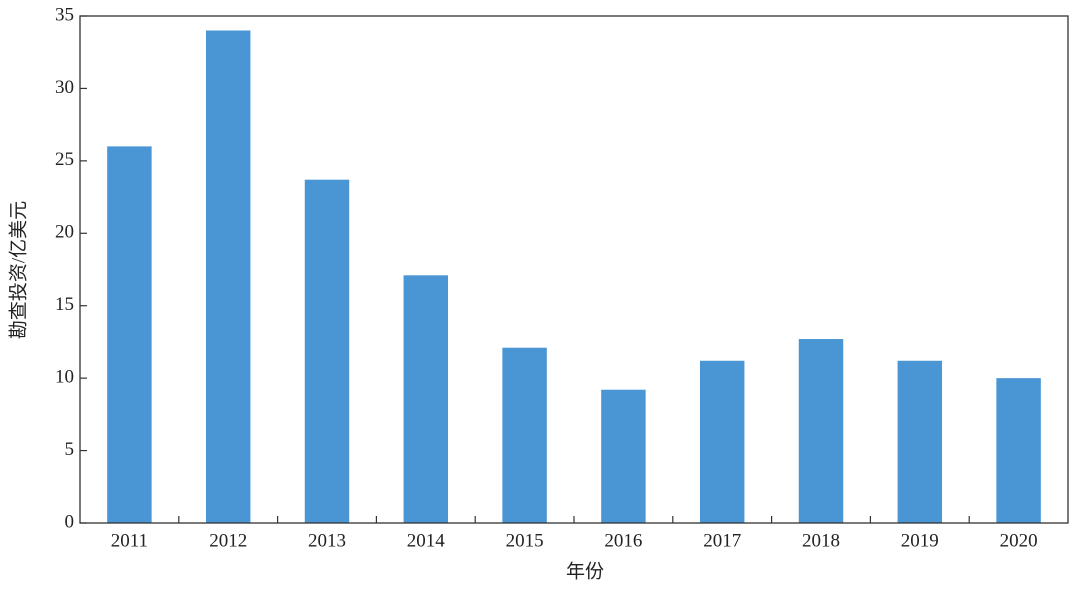  Describe the element at coordinates (327, 540) in the screenshot. I see `x-tick-label: 2013` at that location.